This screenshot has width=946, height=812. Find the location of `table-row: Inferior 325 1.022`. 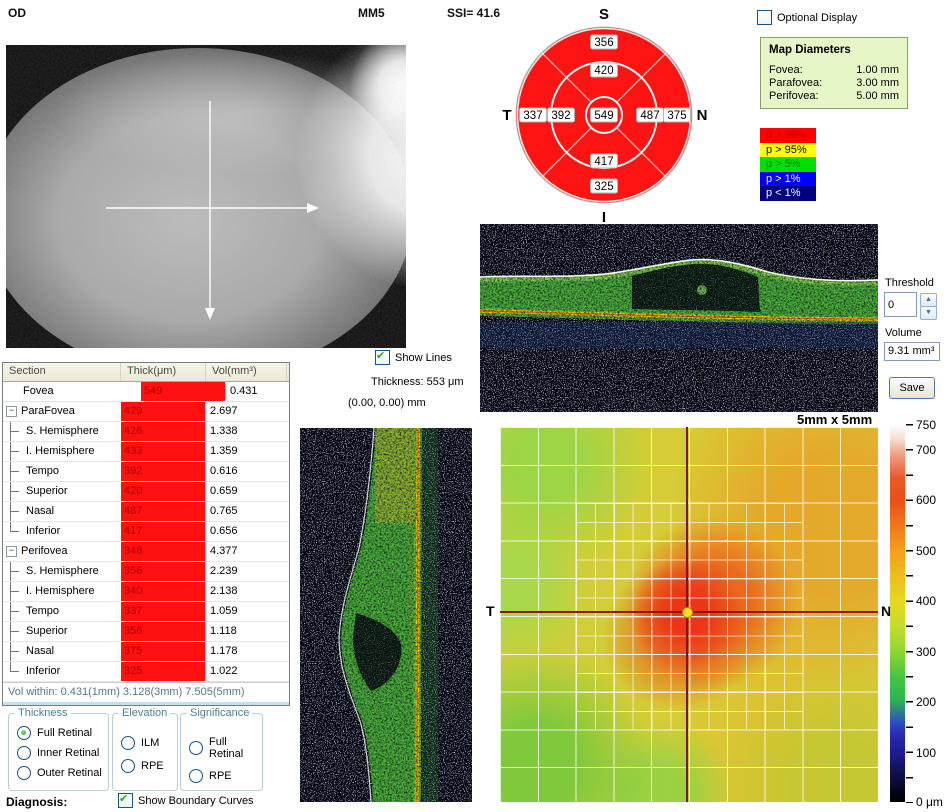

table-row: Inferior 325 1.022 is located at coordinates (146, 672).